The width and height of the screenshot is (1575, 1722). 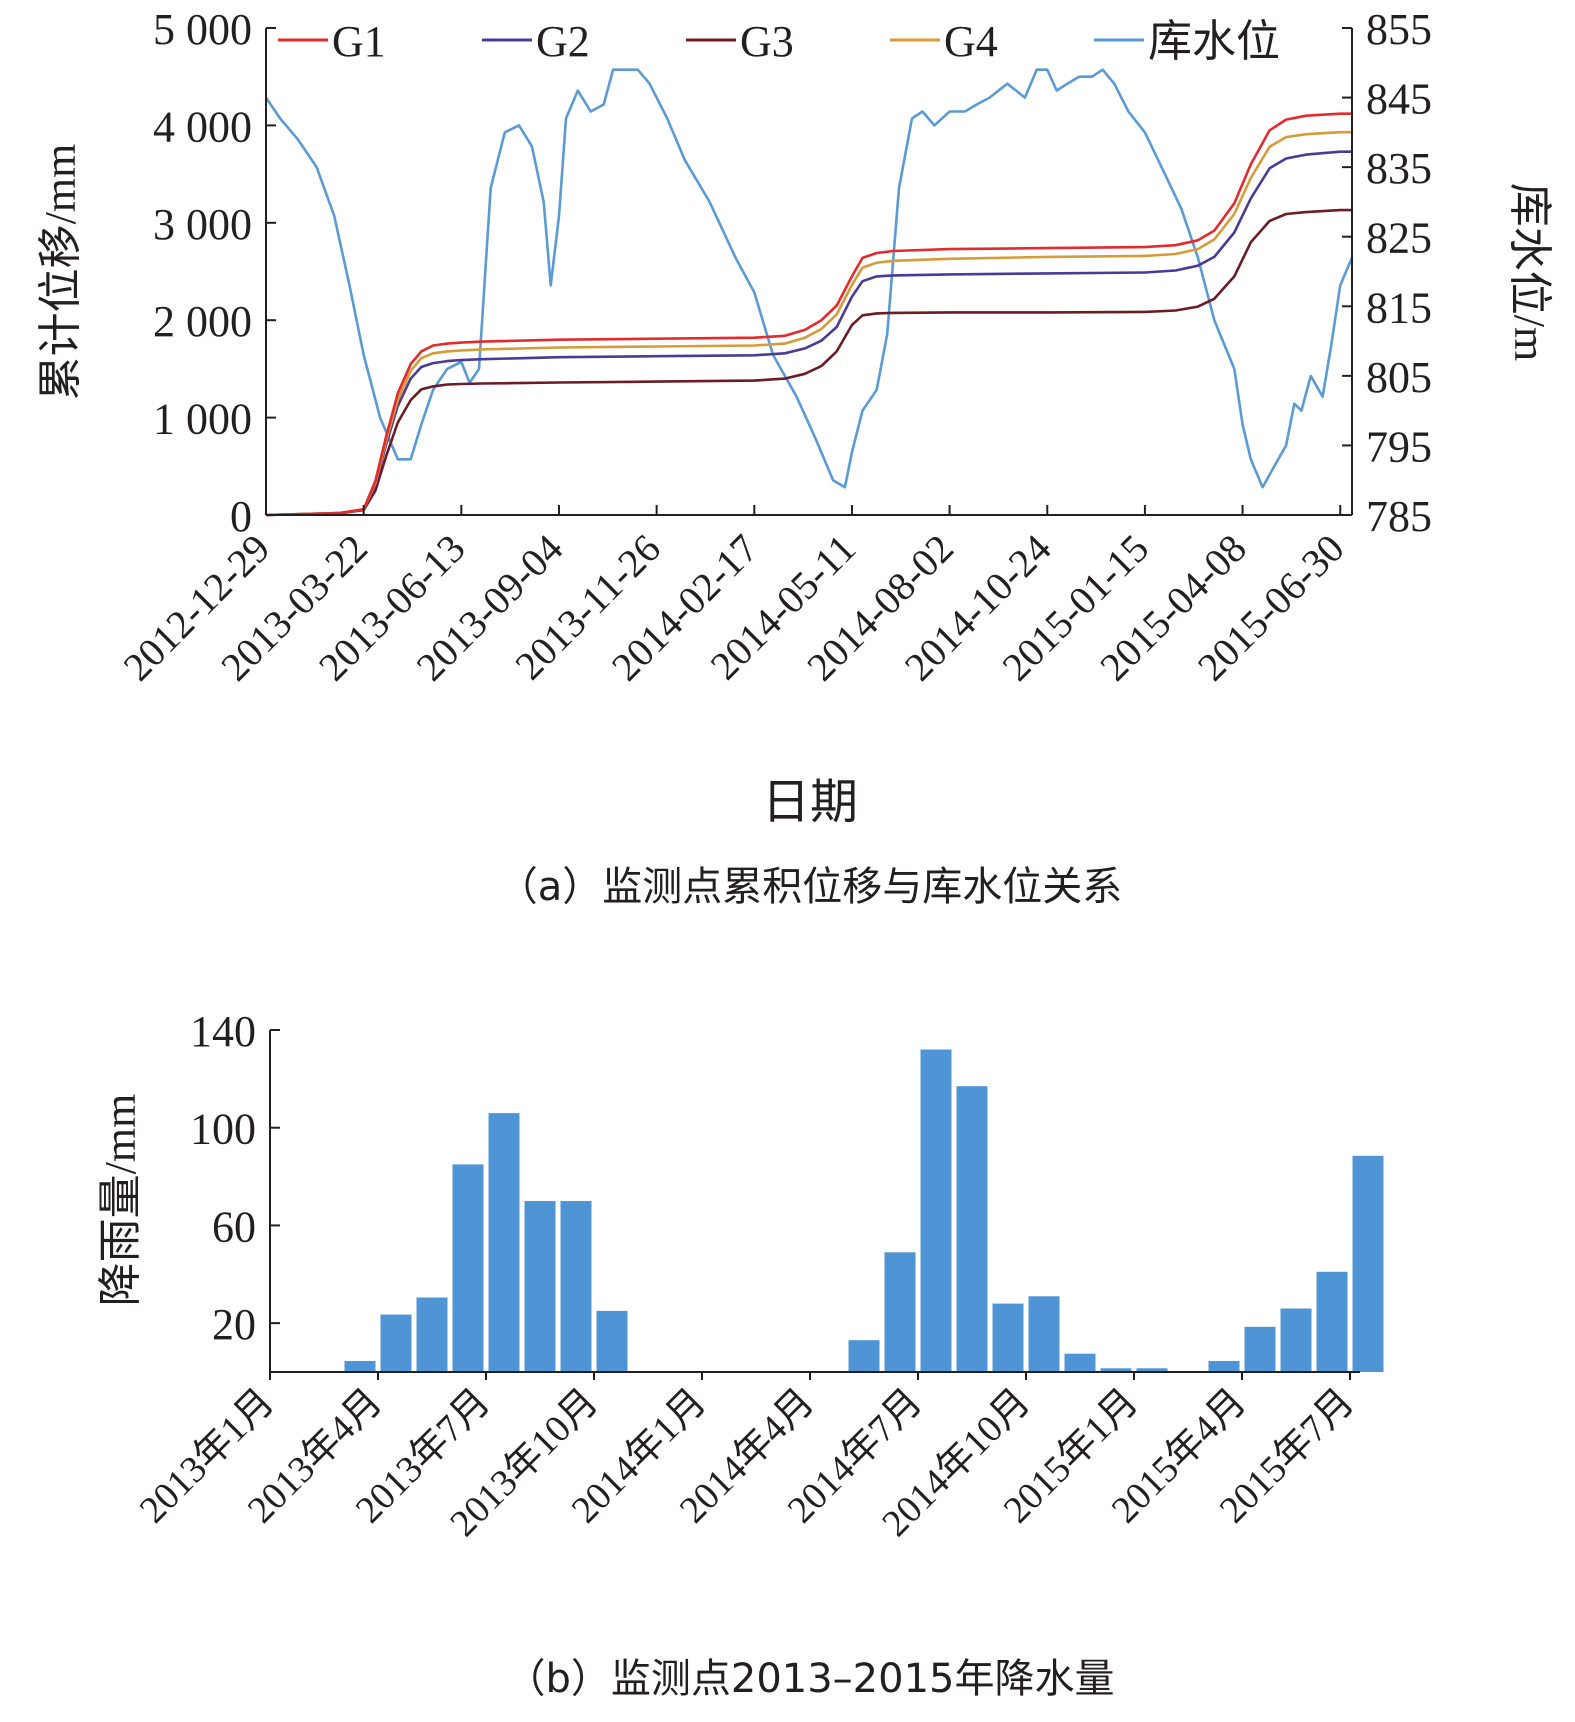 I want to click on y-tick-label: 100, so click(x=223, y=1129).